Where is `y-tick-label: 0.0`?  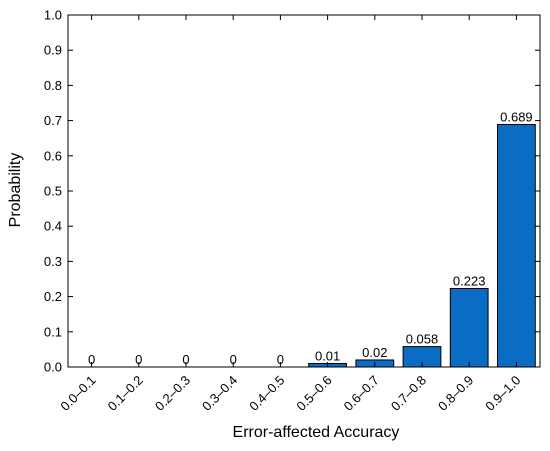 y-tick-label: 0.0 is located at coordinates (53, 367).